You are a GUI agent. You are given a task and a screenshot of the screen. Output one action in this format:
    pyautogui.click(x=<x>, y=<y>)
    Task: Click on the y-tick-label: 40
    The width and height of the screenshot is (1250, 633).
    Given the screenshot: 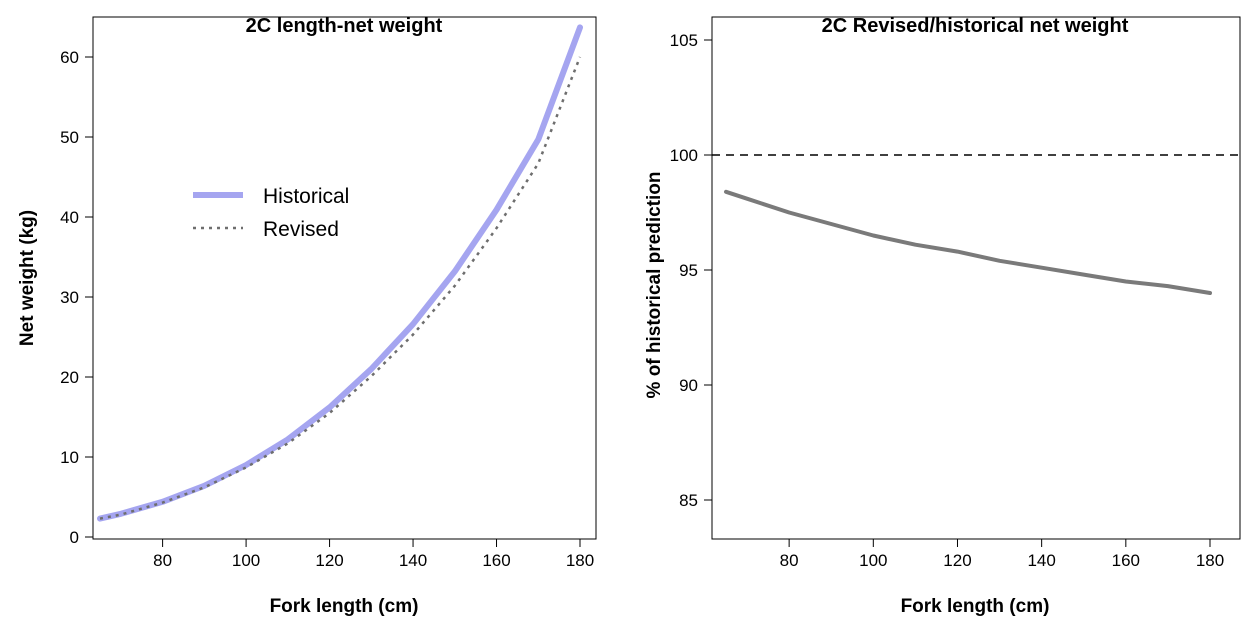 What is the action you would take?
    pyautogui.click(x=69, y=217)
    